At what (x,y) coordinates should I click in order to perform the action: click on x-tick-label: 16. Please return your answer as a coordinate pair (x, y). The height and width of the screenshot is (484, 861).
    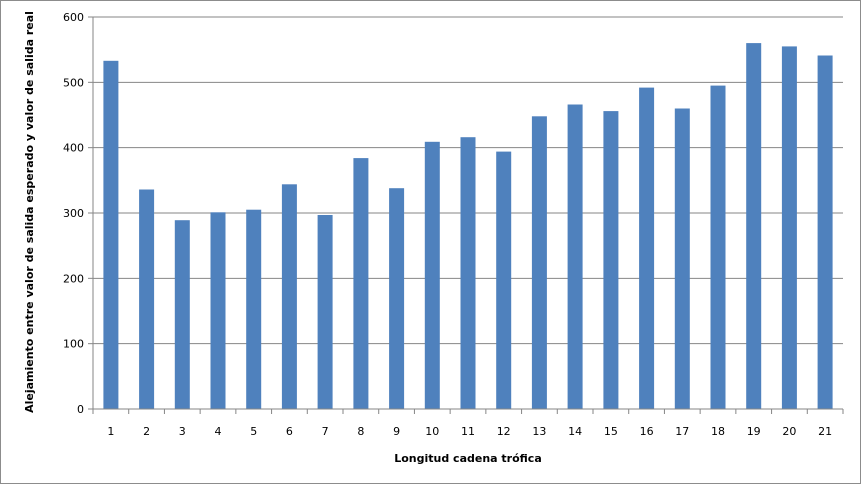
    Looking at the image, I should click on (647, 431).